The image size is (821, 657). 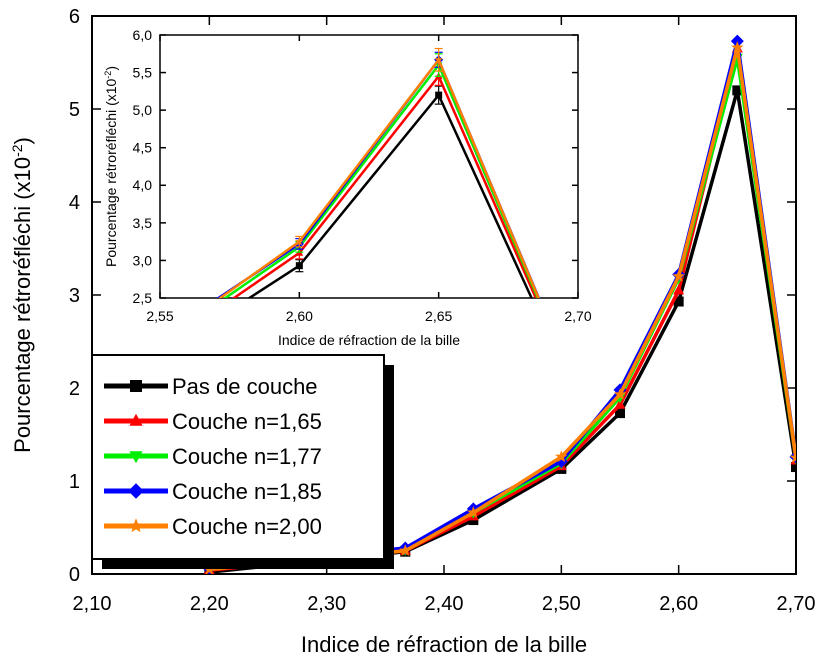 I want to click on y-tick-label: 3,0, so click(x=143, y=260).